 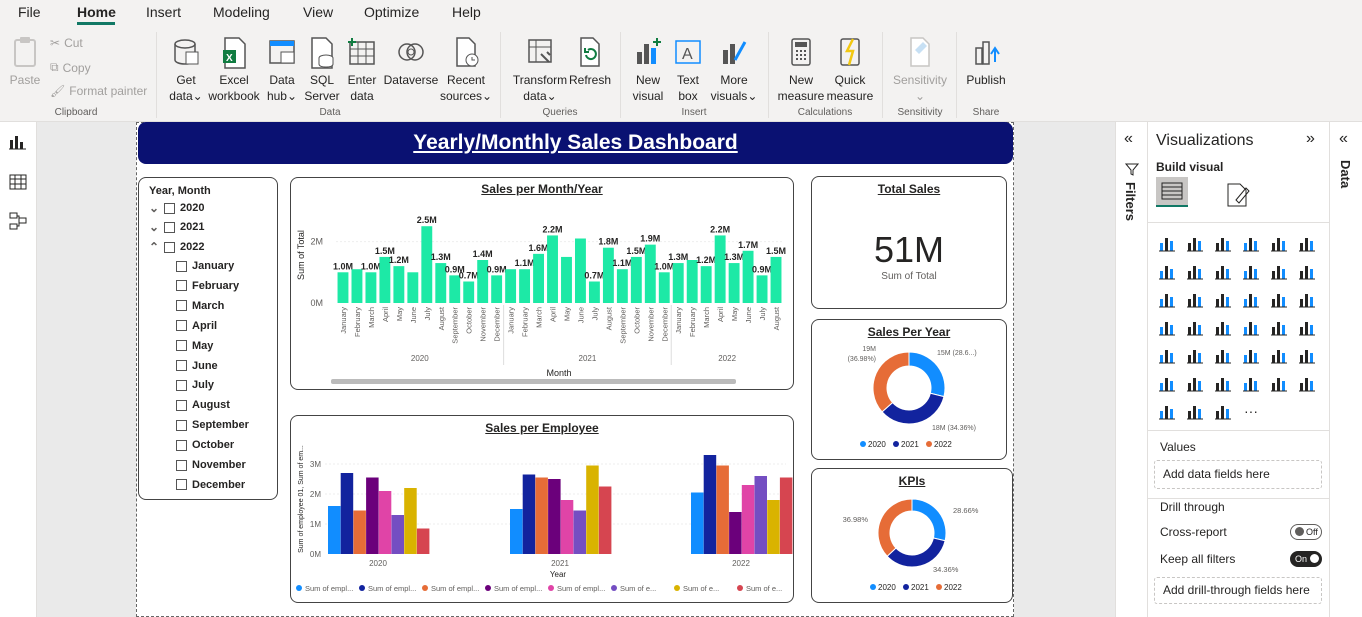 What do you see at coordinates (1167, 327) in the screenshot?
I see `map-icon` at bounding box center [1167, 327].